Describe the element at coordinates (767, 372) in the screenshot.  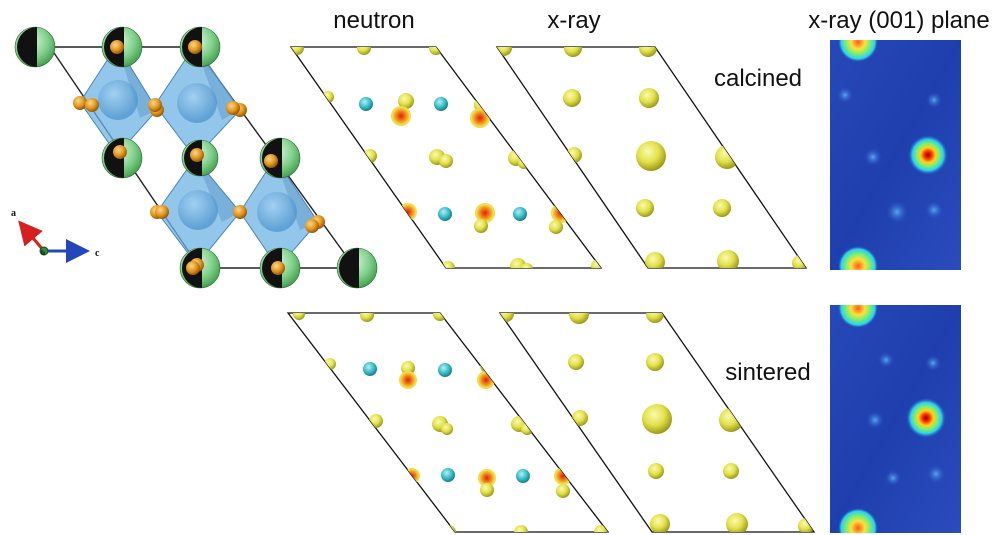
I see `row-label-sintered: sintered` at that location.